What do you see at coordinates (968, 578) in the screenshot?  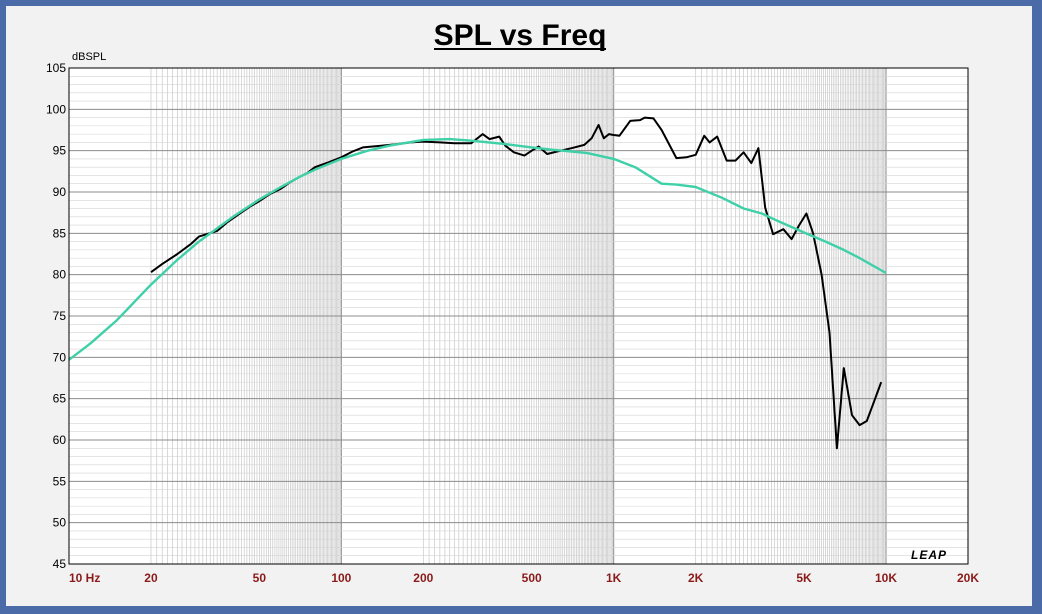 I see `x-tick-label: 20K` at bounding box center [968, 578].